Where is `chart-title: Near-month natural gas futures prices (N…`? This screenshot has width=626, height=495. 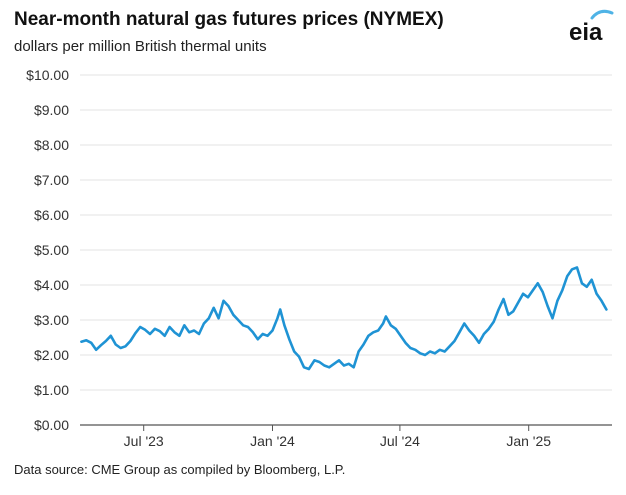
chart-title: Near-month natural gas futures prices (N… is located at coordinates (229, 19).